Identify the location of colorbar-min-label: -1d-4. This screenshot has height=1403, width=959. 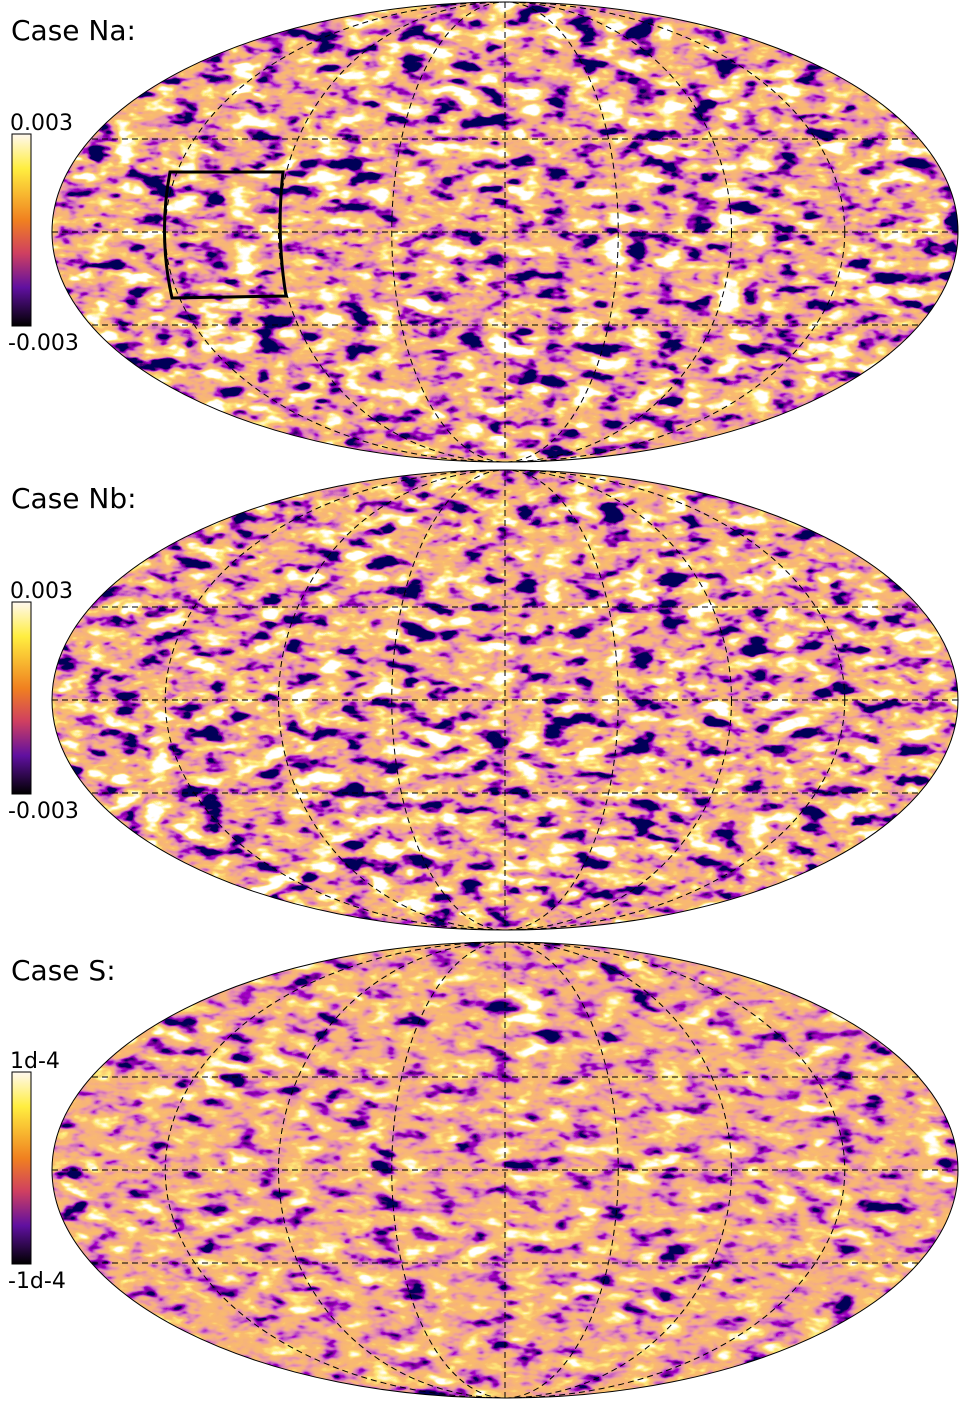
(37, 1281).